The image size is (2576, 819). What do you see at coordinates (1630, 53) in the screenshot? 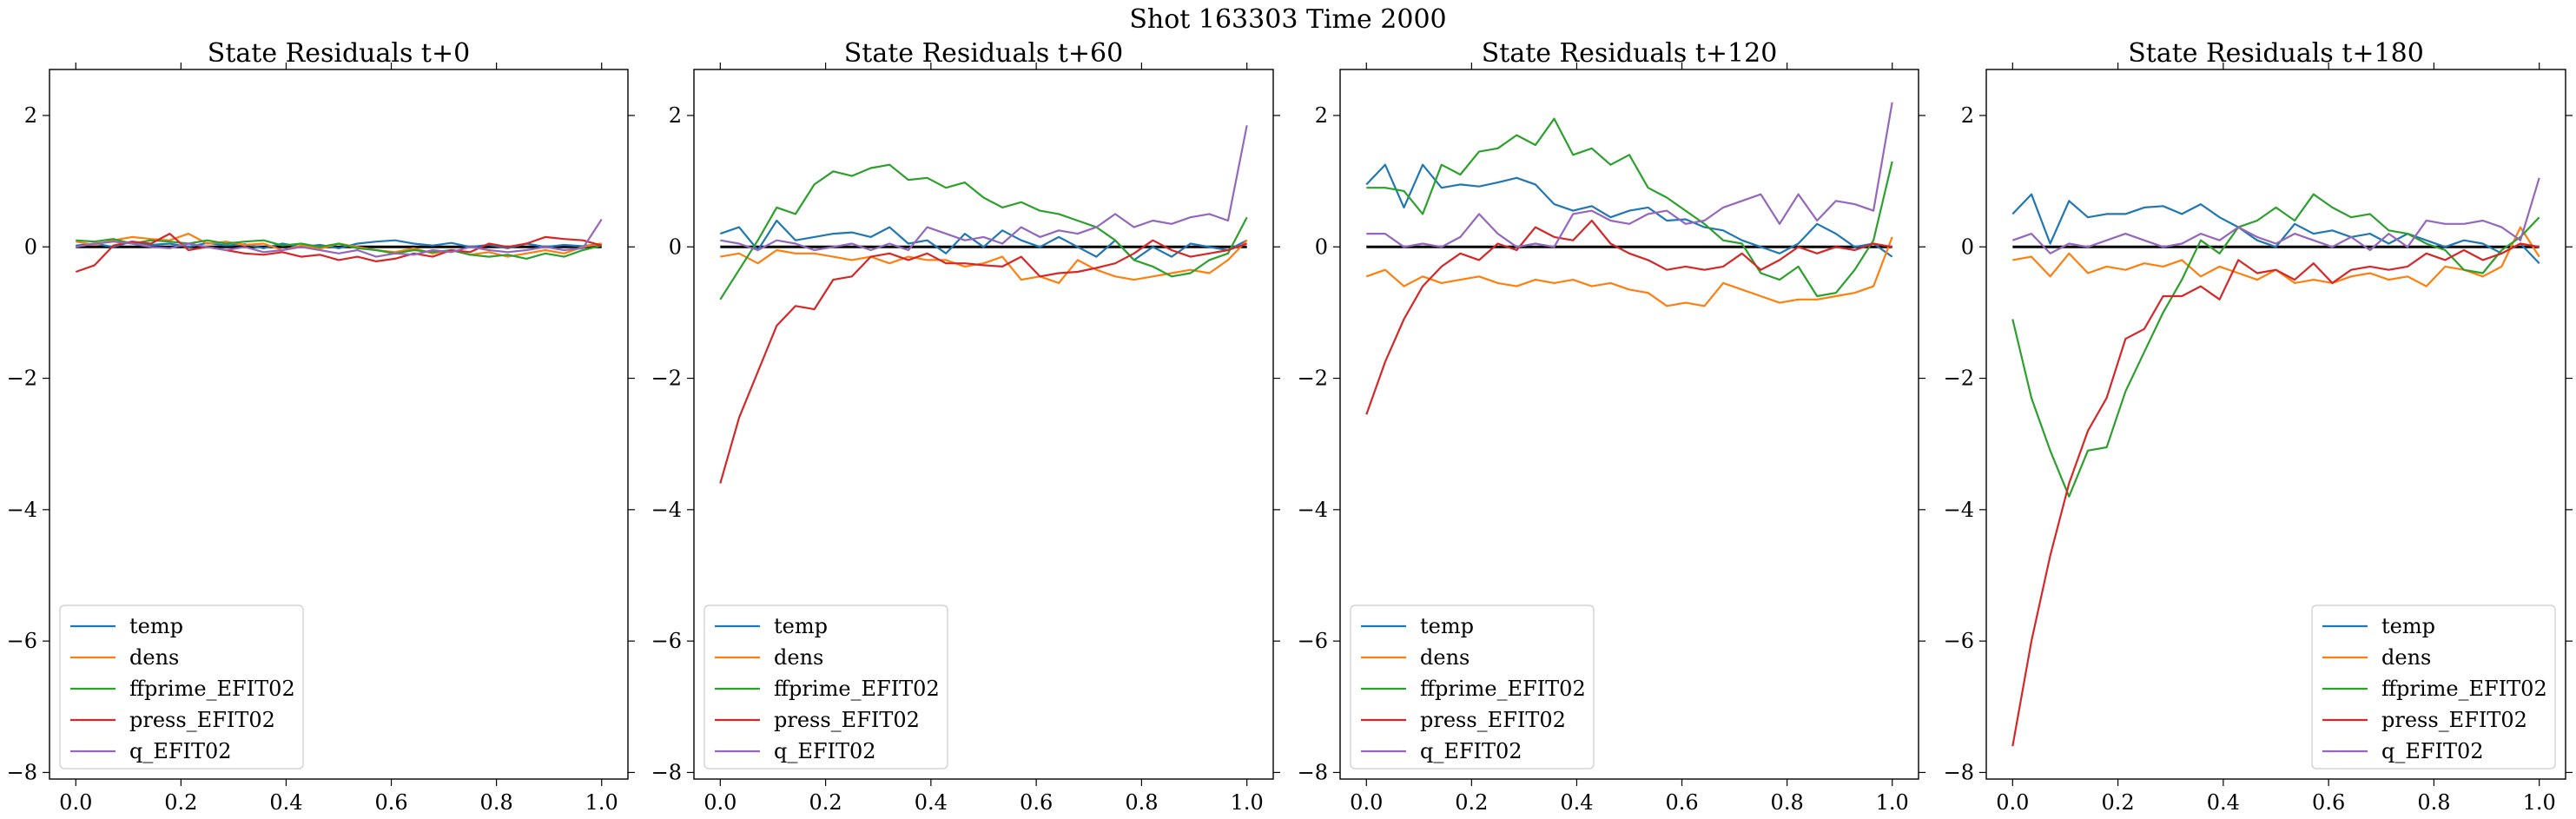
I see `chart-title: State Residuals t+120` at bounding box center [1630, 53].